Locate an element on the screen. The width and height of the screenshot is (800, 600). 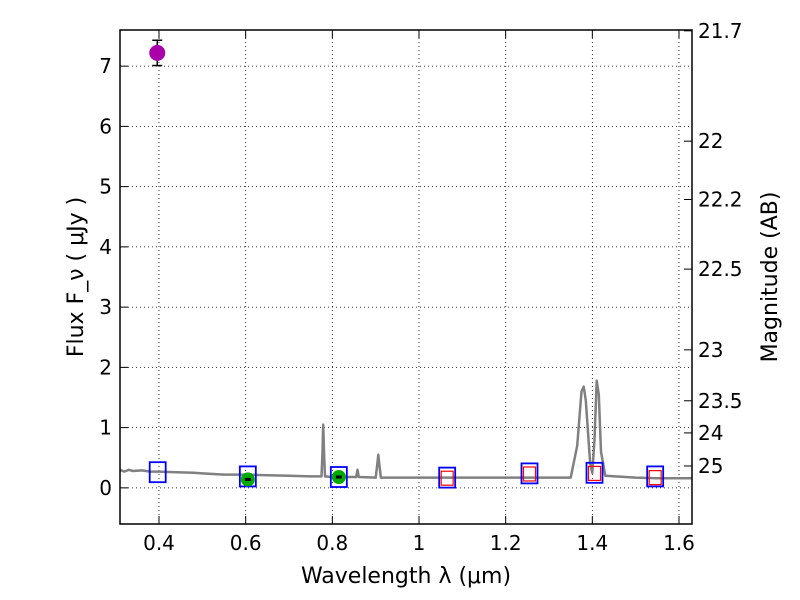
y-tick-label: 2 is located at coordinates (105, 367).